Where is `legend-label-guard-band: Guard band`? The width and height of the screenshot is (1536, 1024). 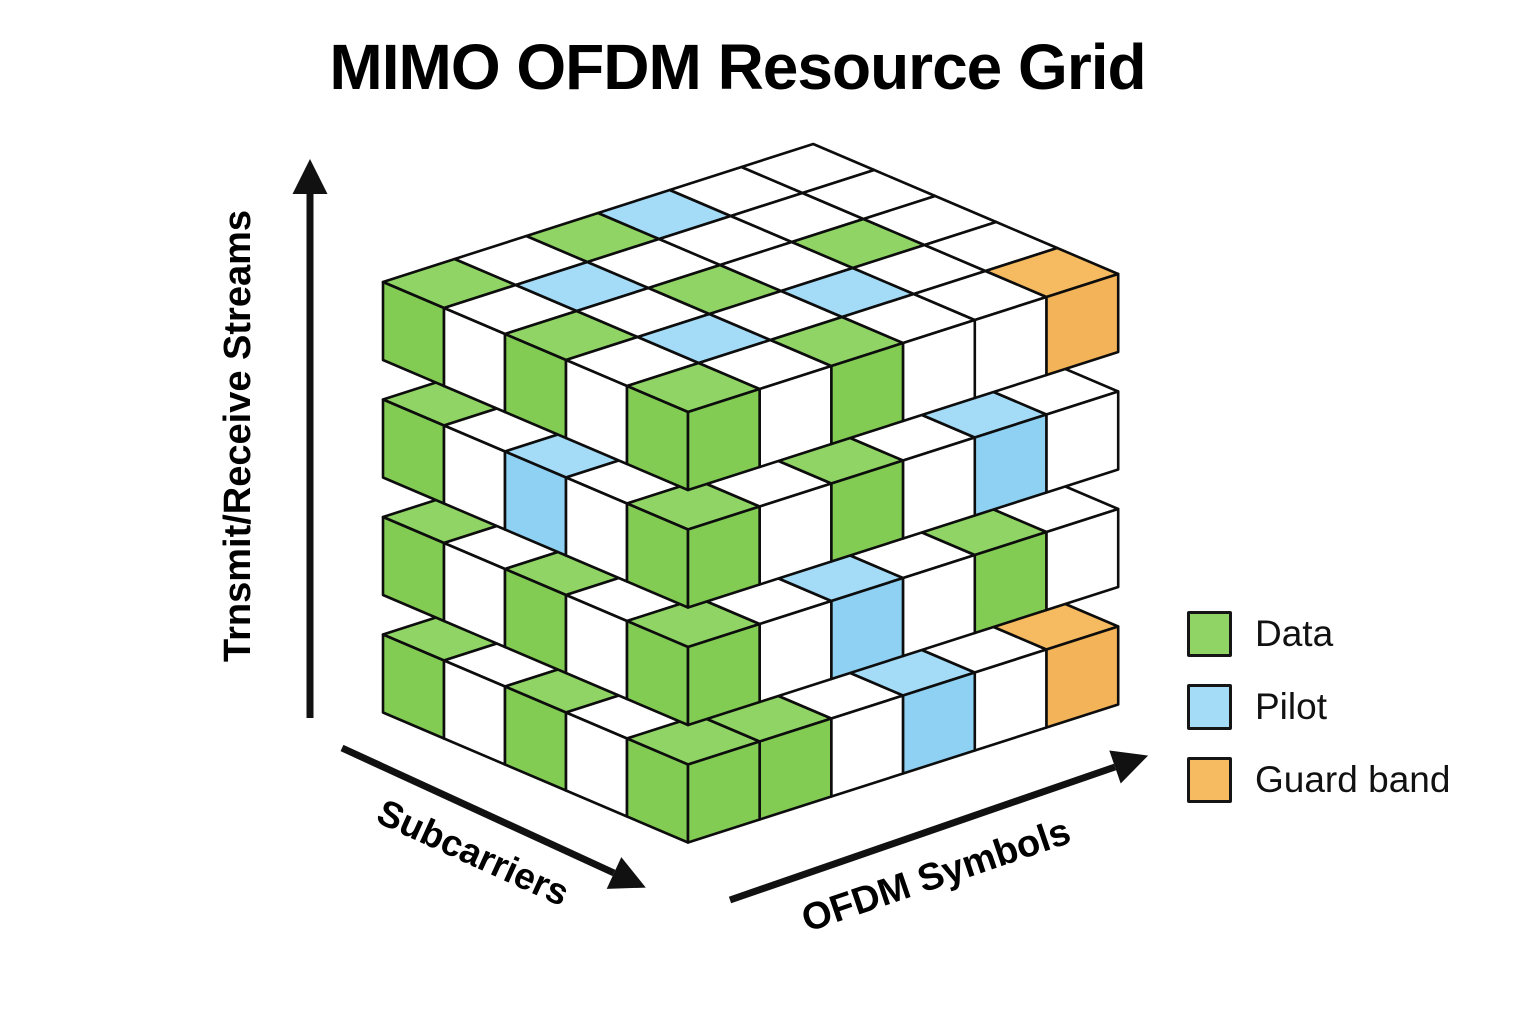
legend-label-guard-band: Guard band is located at coordinates (1353, 779).